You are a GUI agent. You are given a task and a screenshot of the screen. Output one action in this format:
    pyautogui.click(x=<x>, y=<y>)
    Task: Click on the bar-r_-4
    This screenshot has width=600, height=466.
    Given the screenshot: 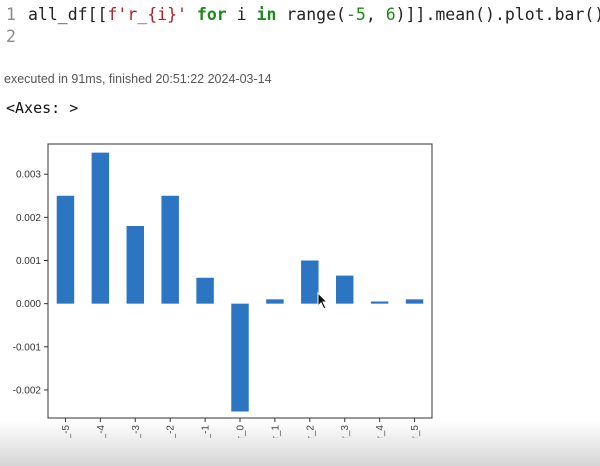 What is the action you would take?
    pyautogui.click(x=100, y=228)
    